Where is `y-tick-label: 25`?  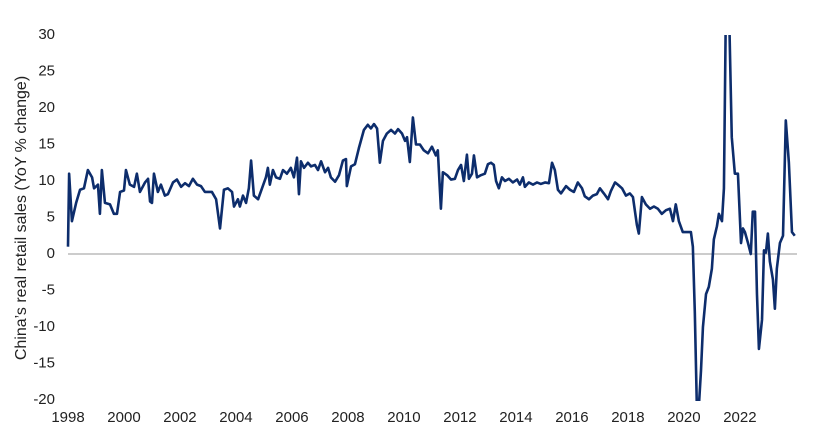
y-tick-label: 25 is located at coordinates (46, 70).